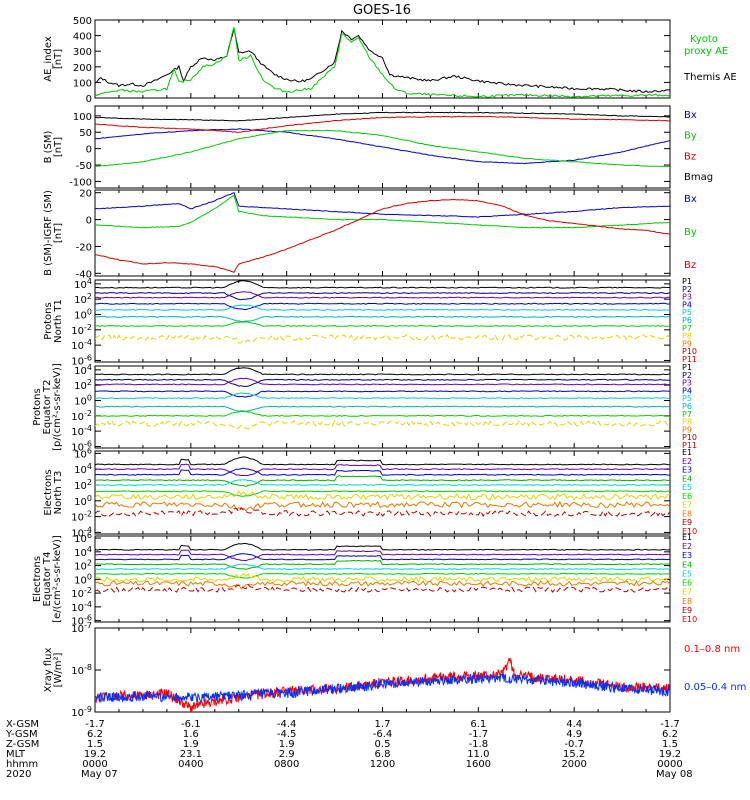  I want to click on channel-E3, so click(382, 471).